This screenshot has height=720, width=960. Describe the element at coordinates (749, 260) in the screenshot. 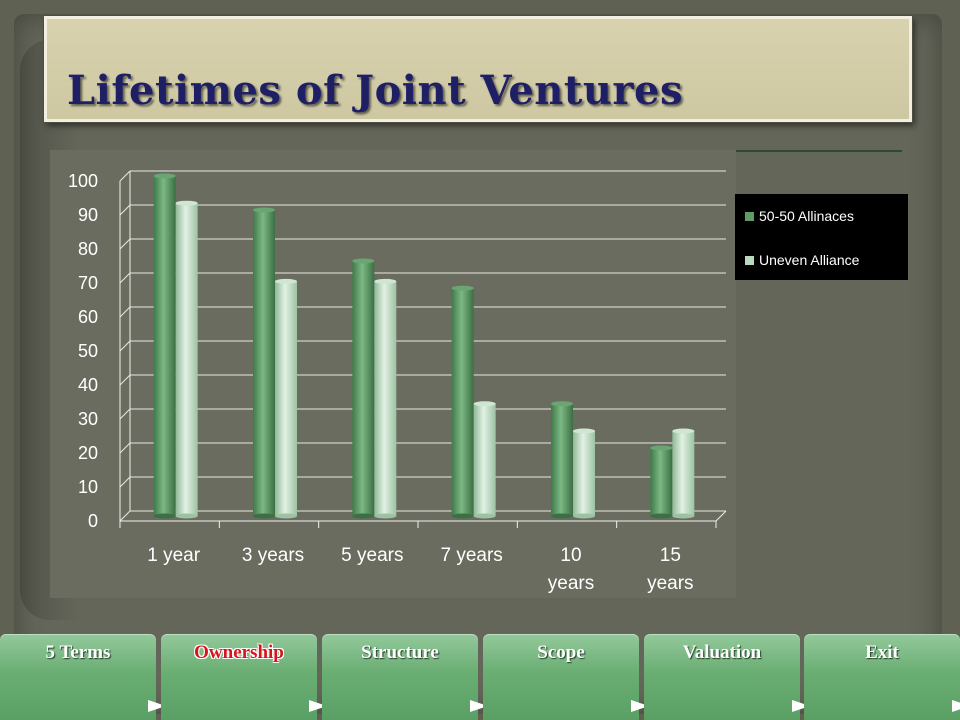

I see `legend-swatch-series2` at that location.